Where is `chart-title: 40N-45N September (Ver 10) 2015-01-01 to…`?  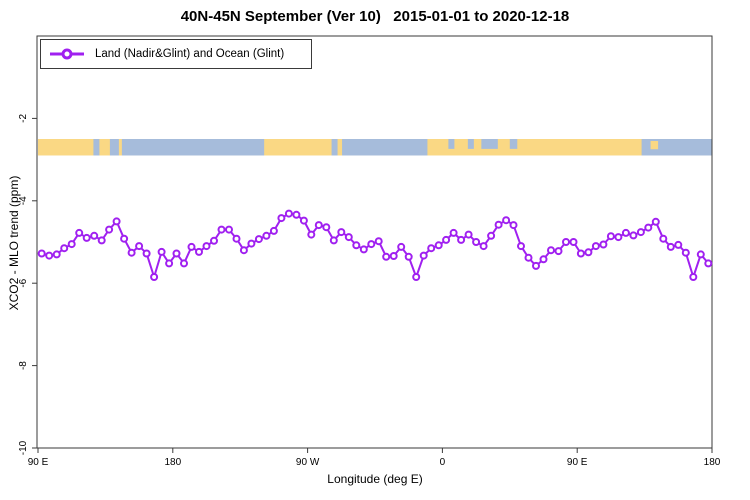
chart-title: 40N-45N September (Ver 10) 2015-01-01 to… is located at coordinates (375, 16).